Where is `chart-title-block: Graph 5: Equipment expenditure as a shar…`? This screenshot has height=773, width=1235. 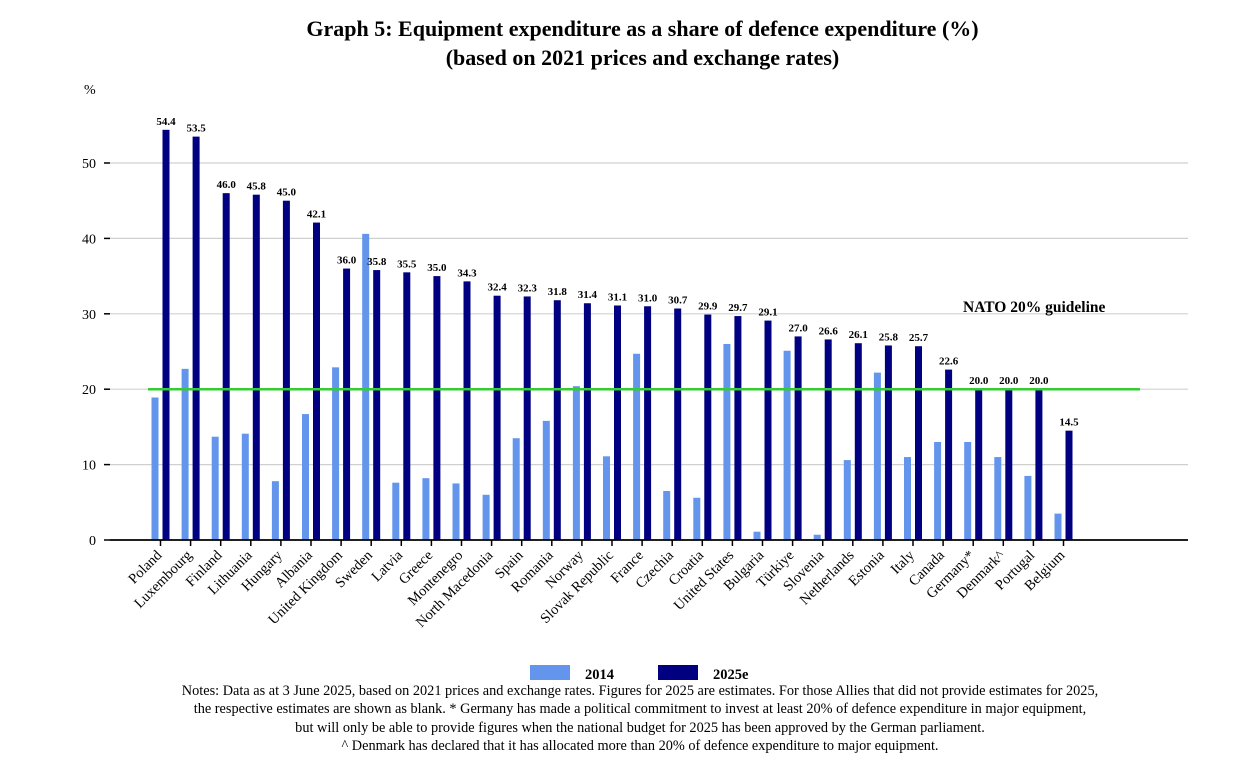 chart-title-block: Graph 5: Equipment expenditure as a shar… is located at coordinates (617, 43).